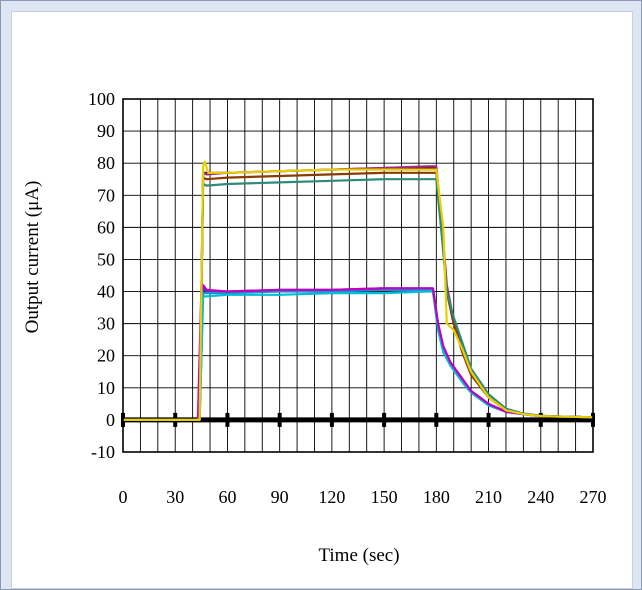 Image resolution: width=642 pixels, height=590 pixels. I want to click on y-tick-label: -10, so click(103, 452).